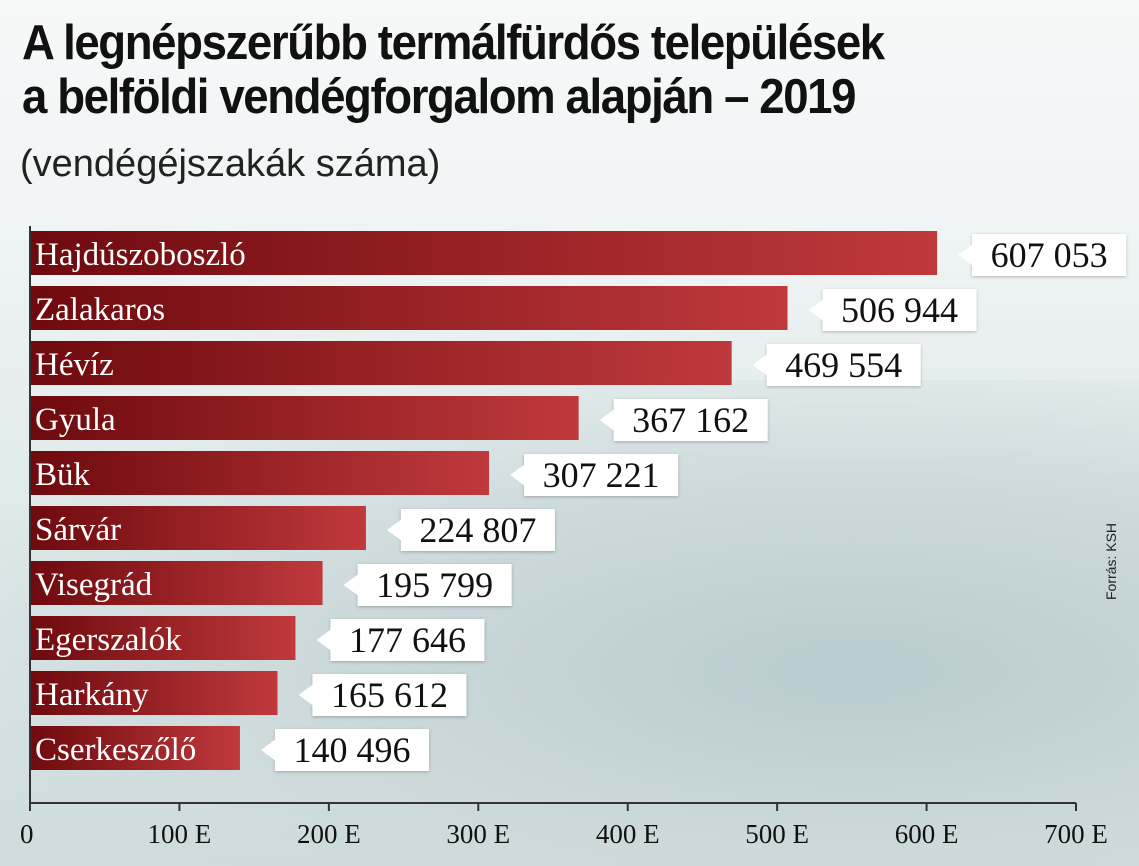 The height and width of the screenshot is (866, 1139). What do you see at coordinates (478, 834) in the screenshot?
I see `x-tick-label: 300 E` at bounding box center [478, 834].